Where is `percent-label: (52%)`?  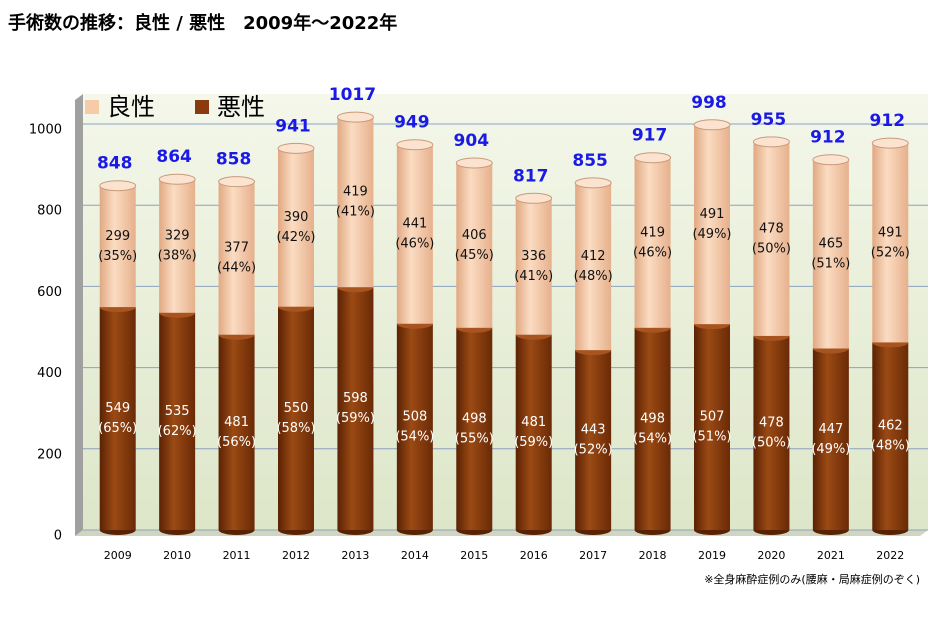 percent-label: (52%) is located at coordinates (890, 252).